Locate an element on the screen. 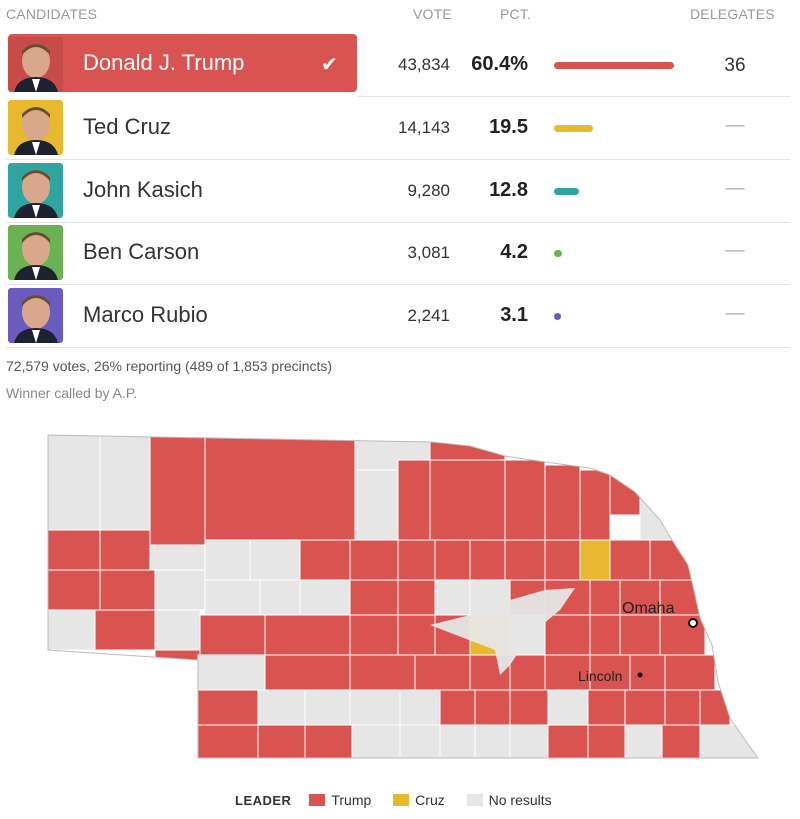 The height and width of the screenshot is (819, 800). legend-label-no-results: No results is located at coordinates (520, 800).